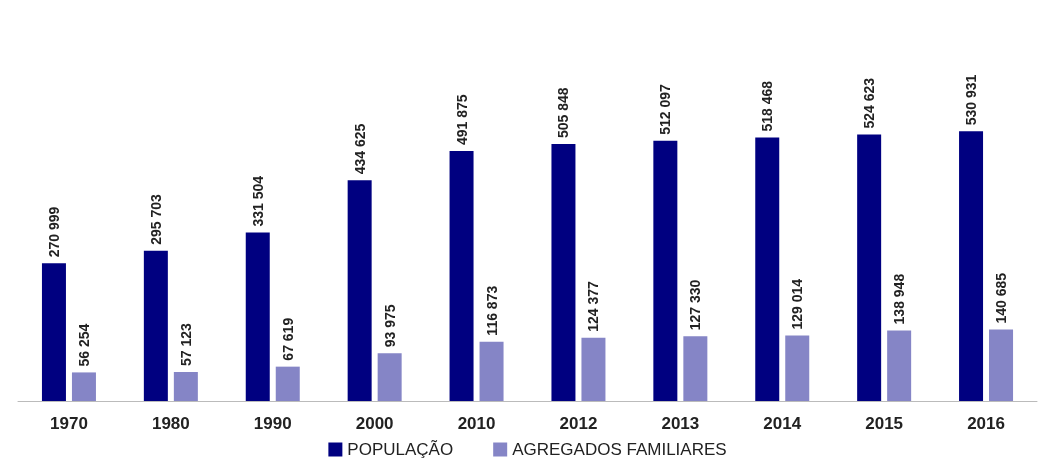  I want to click on data-label: 331 504, so click(257, 201).